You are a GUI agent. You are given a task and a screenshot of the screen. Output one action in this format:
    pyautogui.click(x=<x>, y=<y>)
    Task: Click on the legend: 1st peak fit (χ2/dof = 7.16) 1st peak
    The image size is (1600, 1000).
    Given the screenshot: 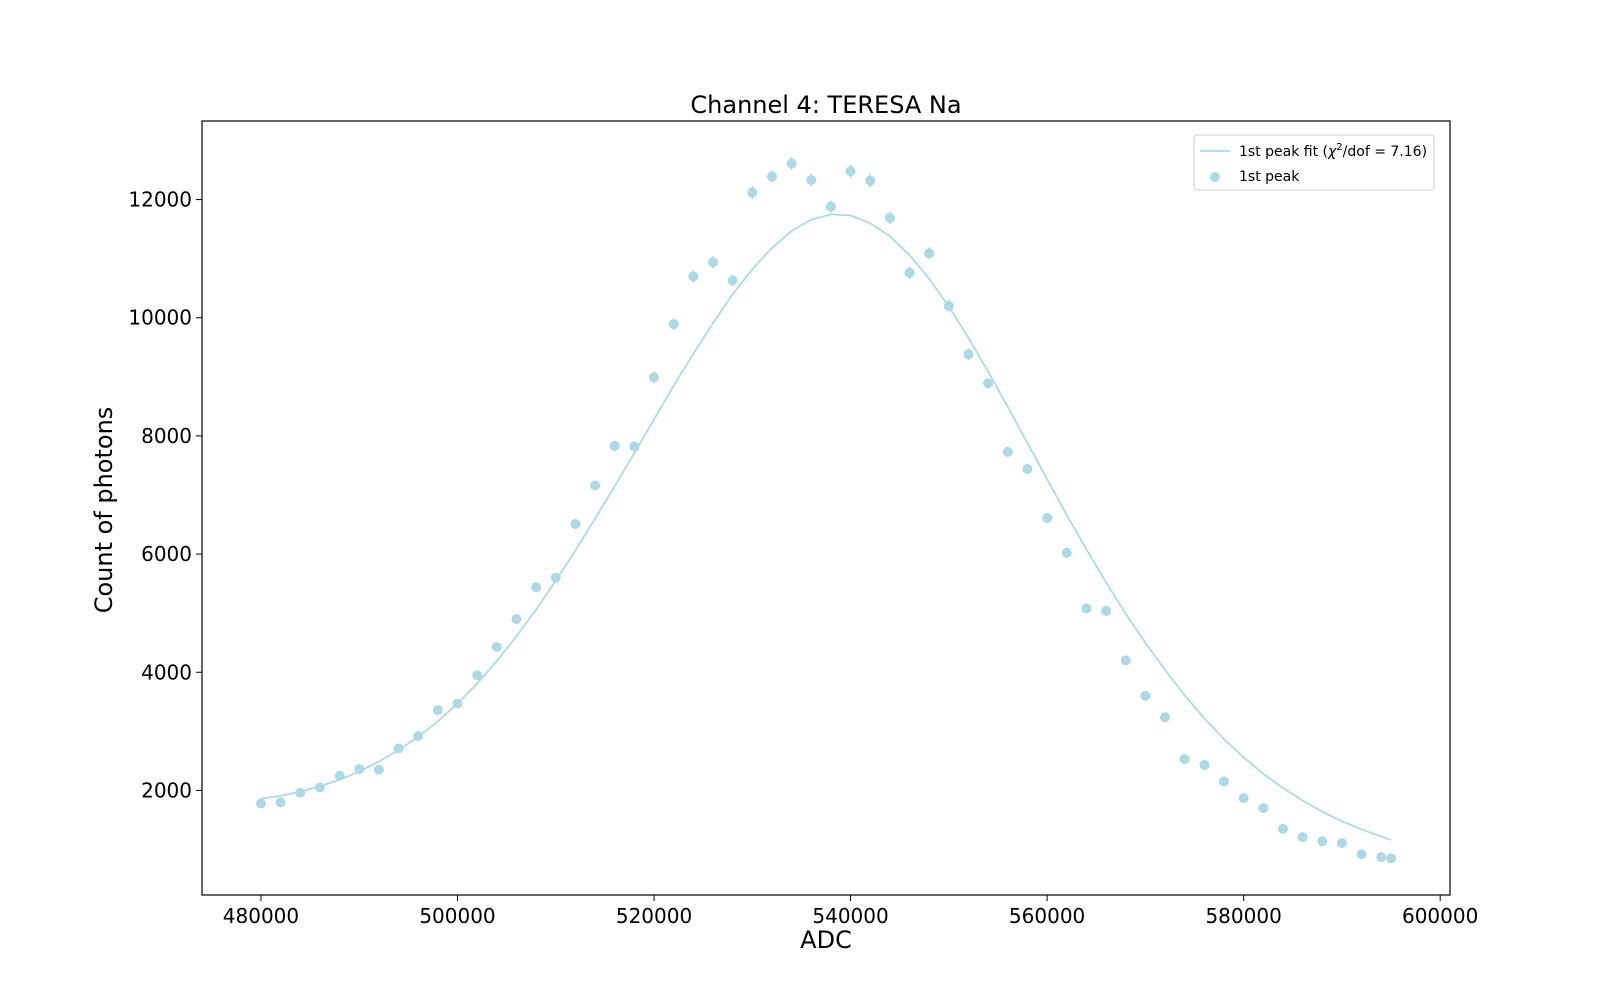 What is the action you would take?
    pyautogui.click(x=1314, y=162)
    